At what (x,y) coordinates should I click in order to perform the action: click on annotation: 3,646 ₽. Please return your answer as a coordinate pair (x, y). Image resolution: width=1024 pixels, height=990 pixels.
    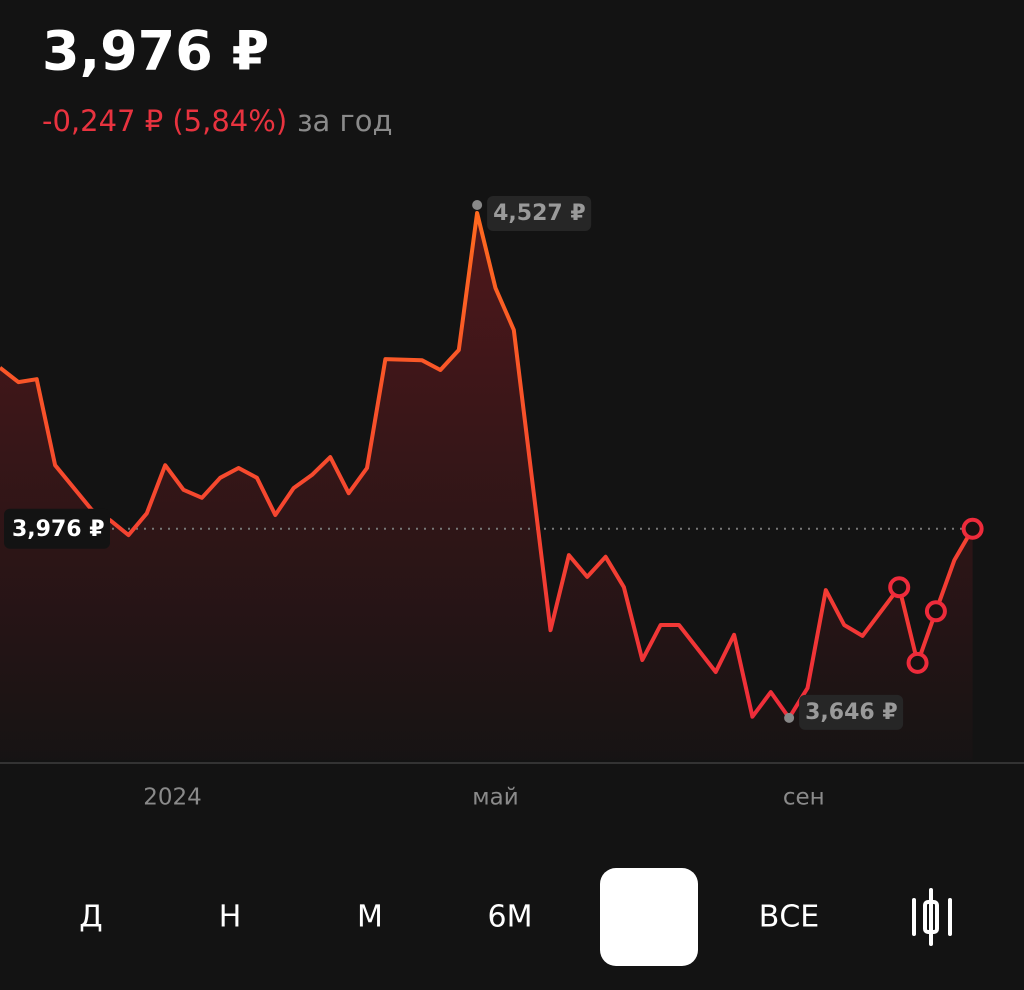
    Looking at the image, I should click on (851, 712).